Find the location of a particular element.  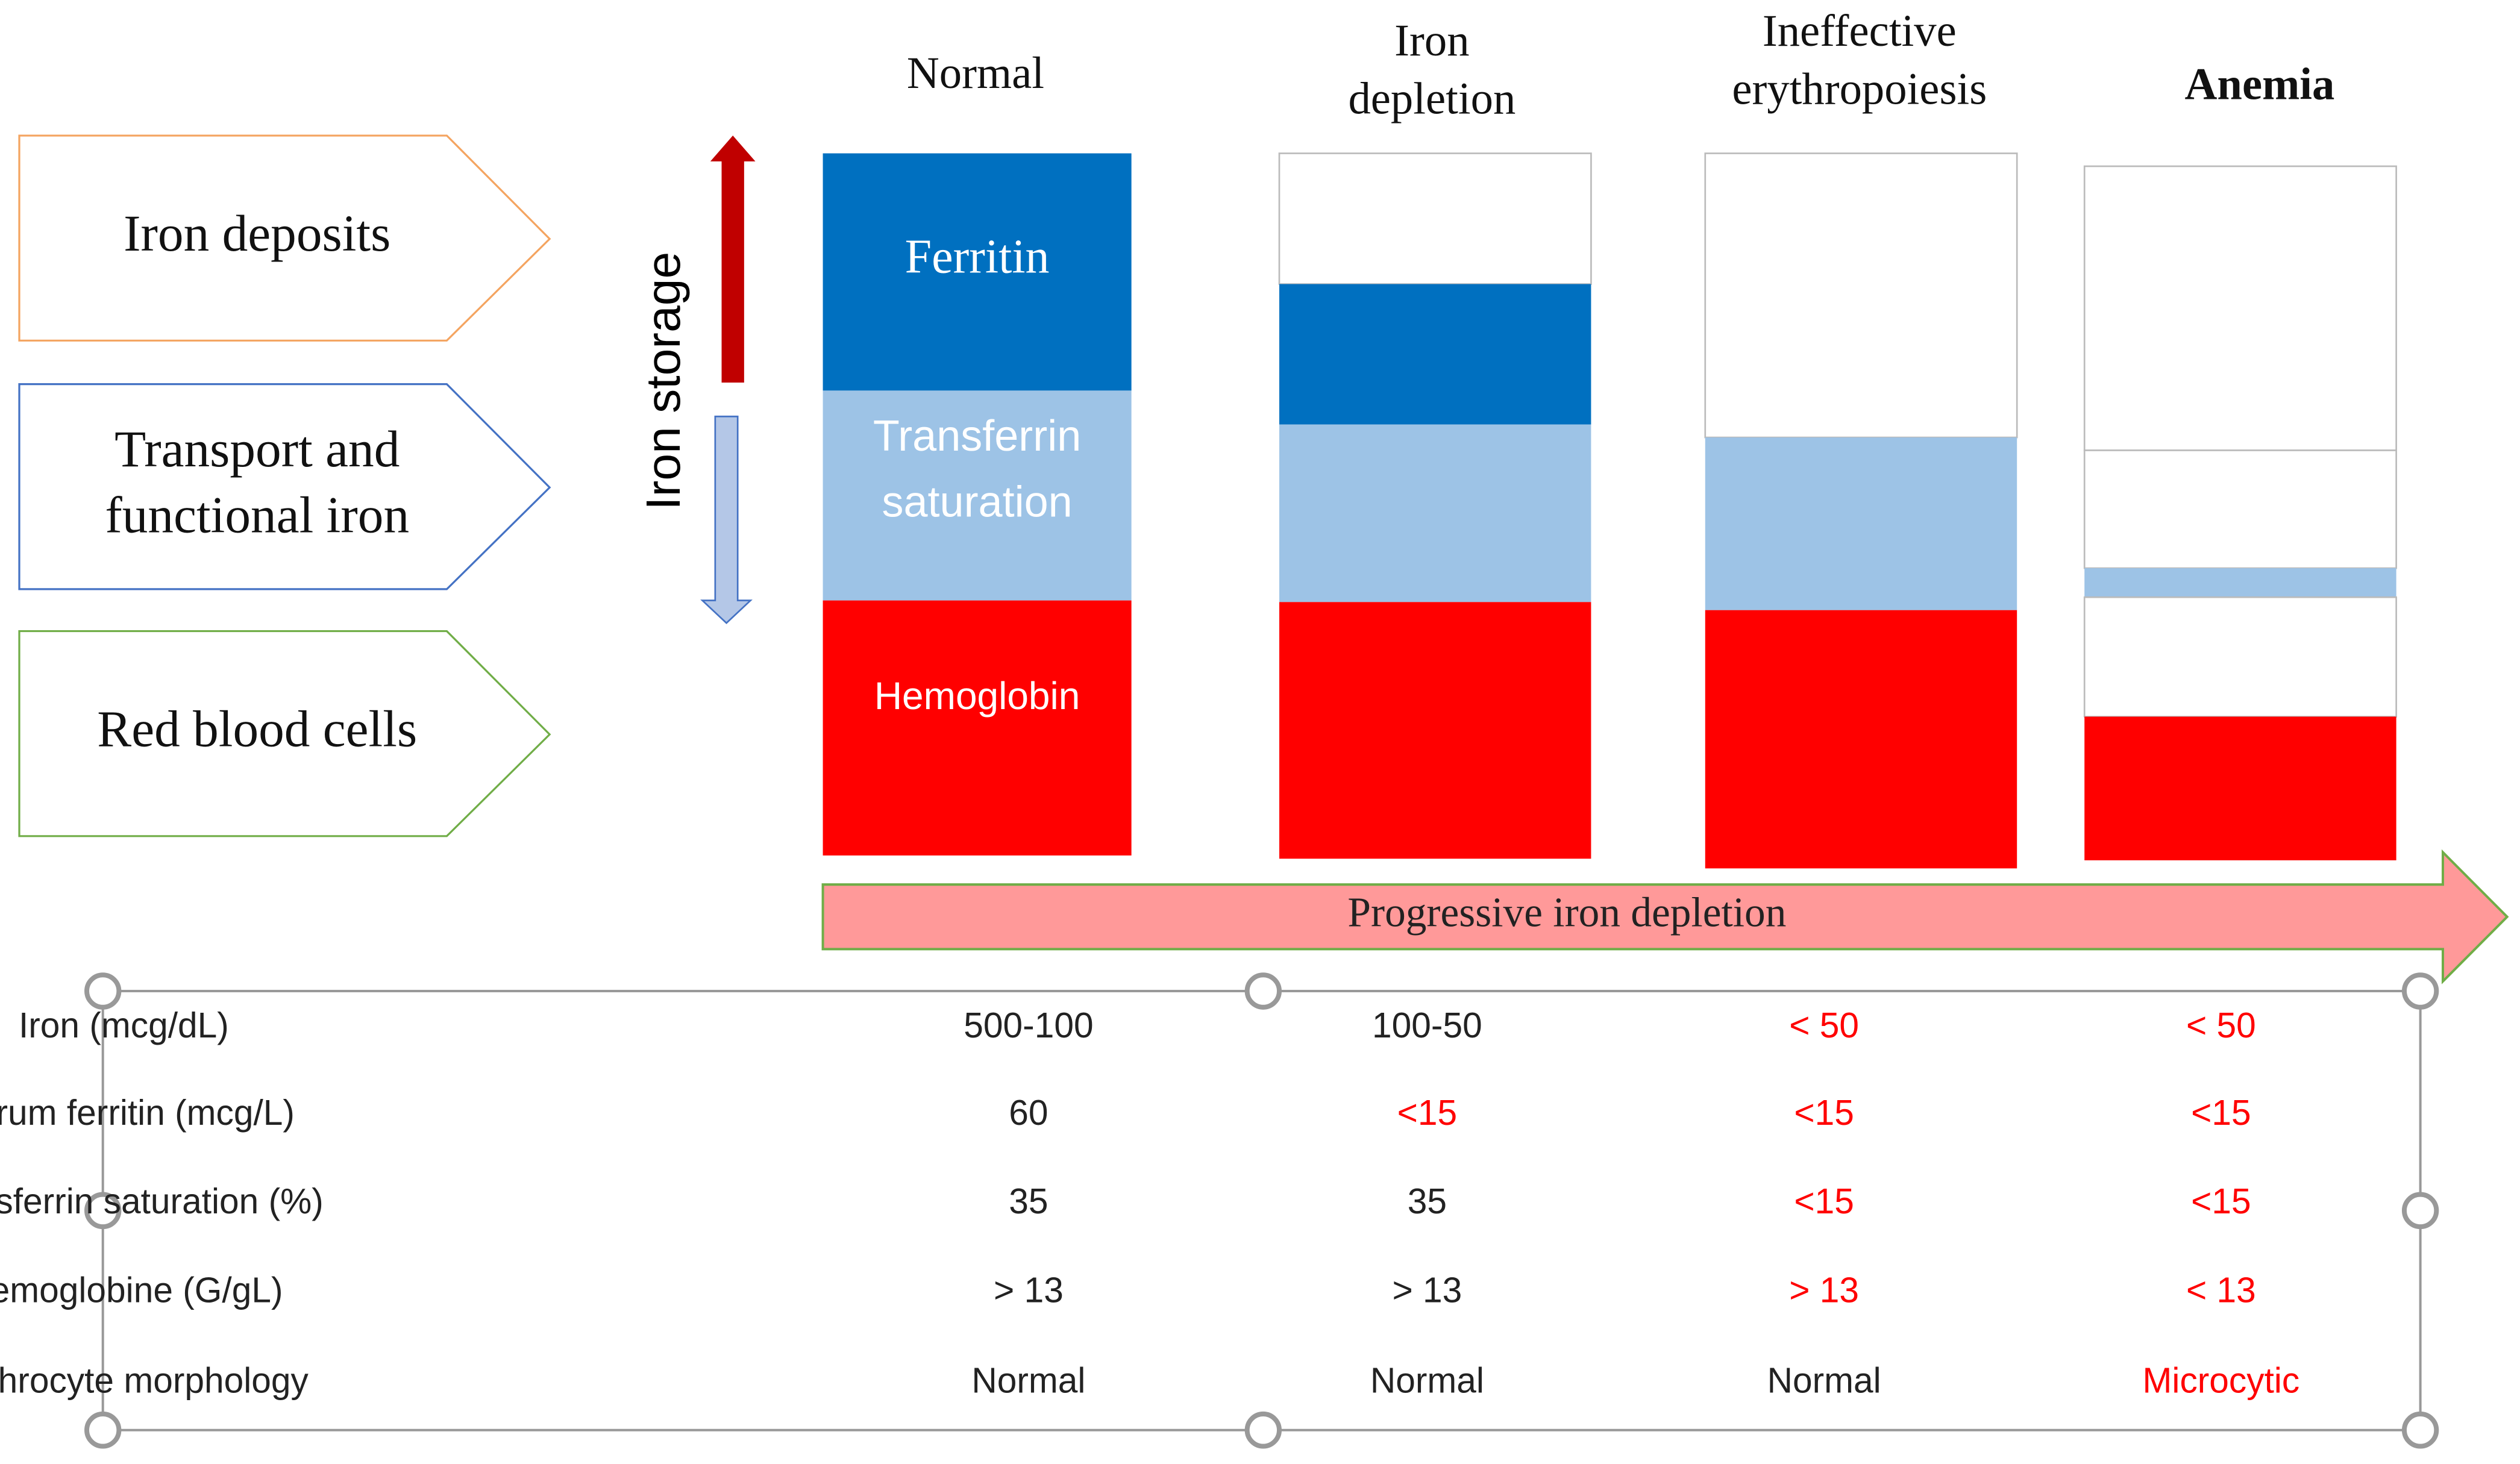

bar-label: Ferritin is located at coordinates (977, 257).